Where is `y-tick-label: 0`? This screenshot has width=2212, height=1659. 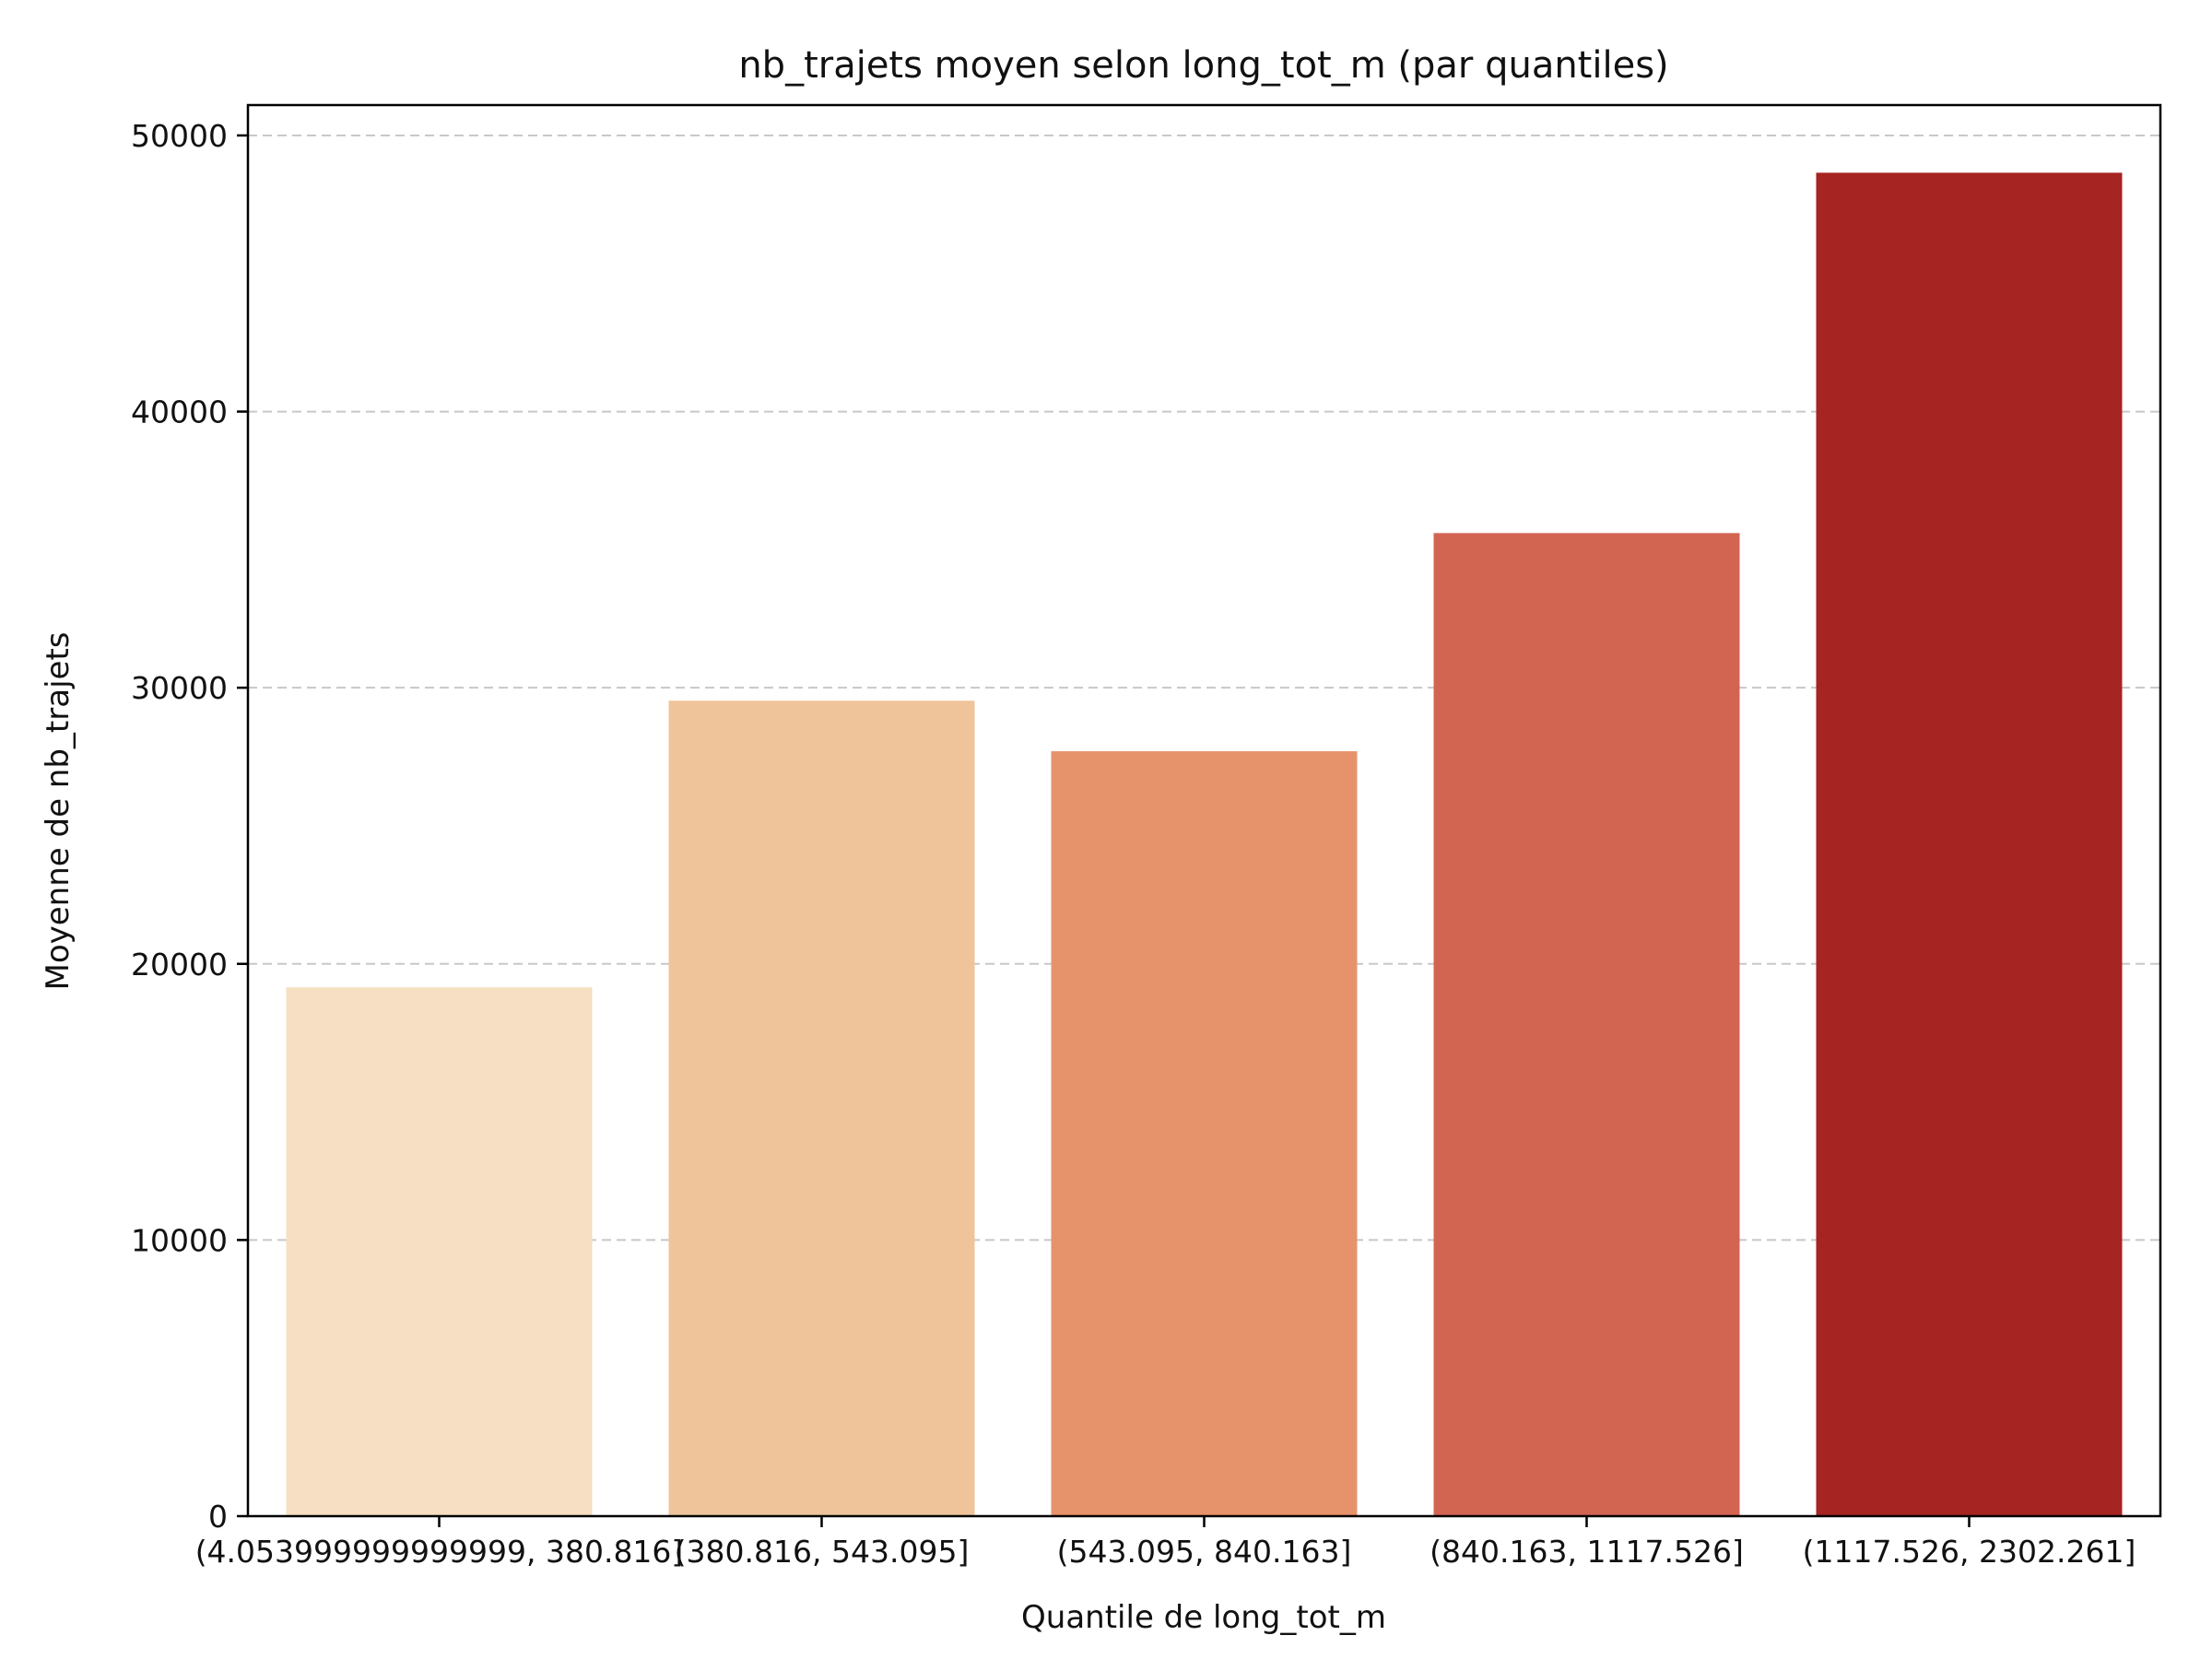 y-tick-label: 0 is located at coordinates (218, 1517).